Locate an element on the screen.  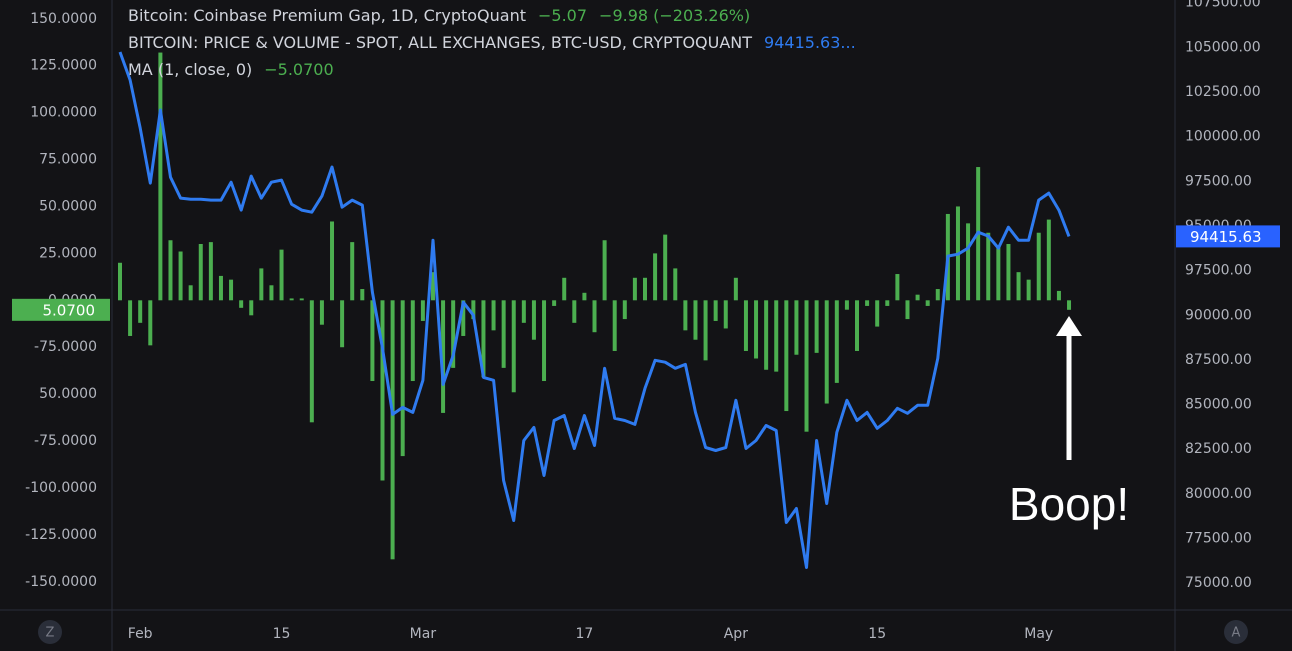
legend-value: −5.07 is located at coordinates (562, 15).